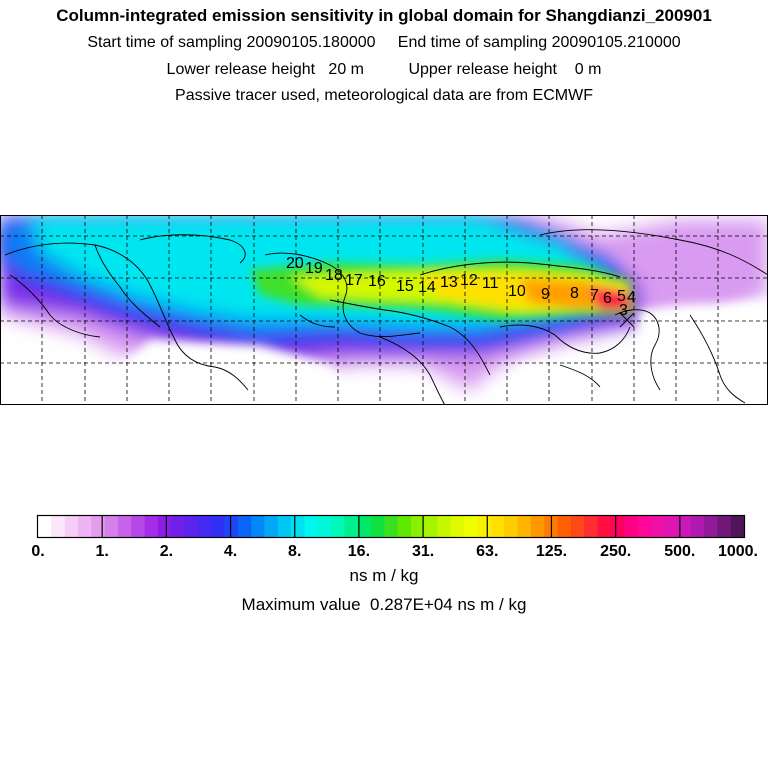 Image resolution: width=768 pixels, height=768 pixels. I want to click on trajectory-label: 13, so click(449, 282).